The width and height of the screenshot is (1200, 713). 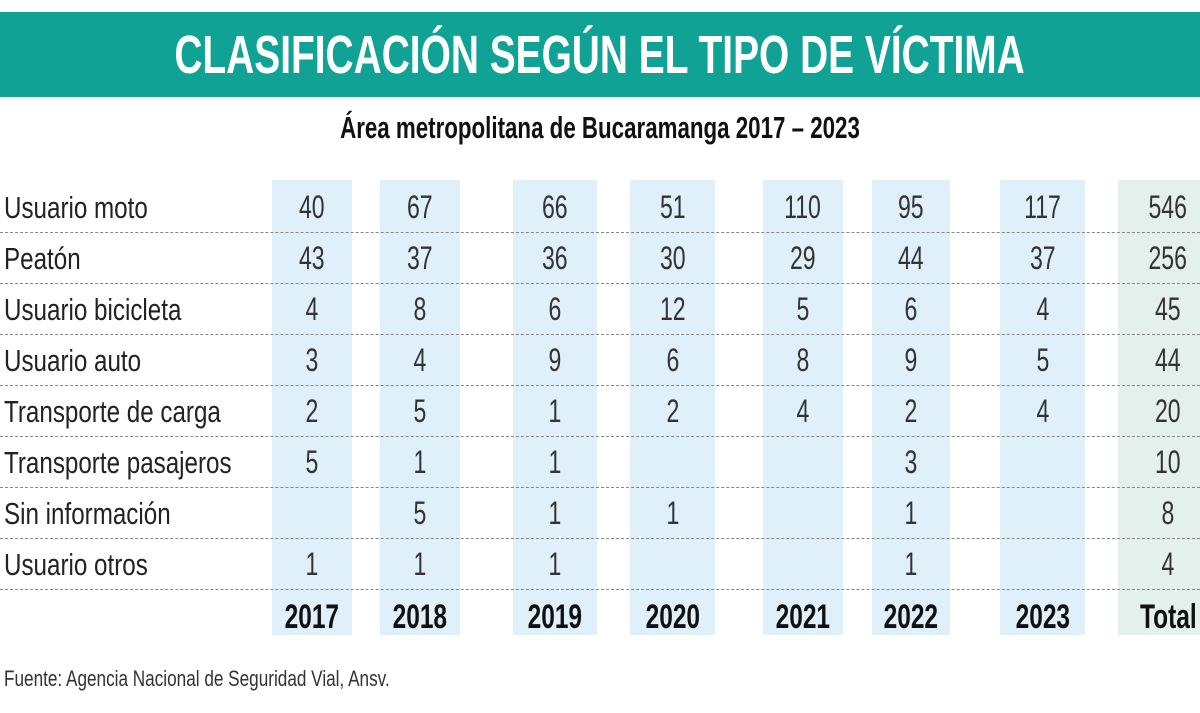 What do you see at coordinates (1168, 207) in the screenshot?
I see `cell-value: 546` at bounding box center [1168, 207].